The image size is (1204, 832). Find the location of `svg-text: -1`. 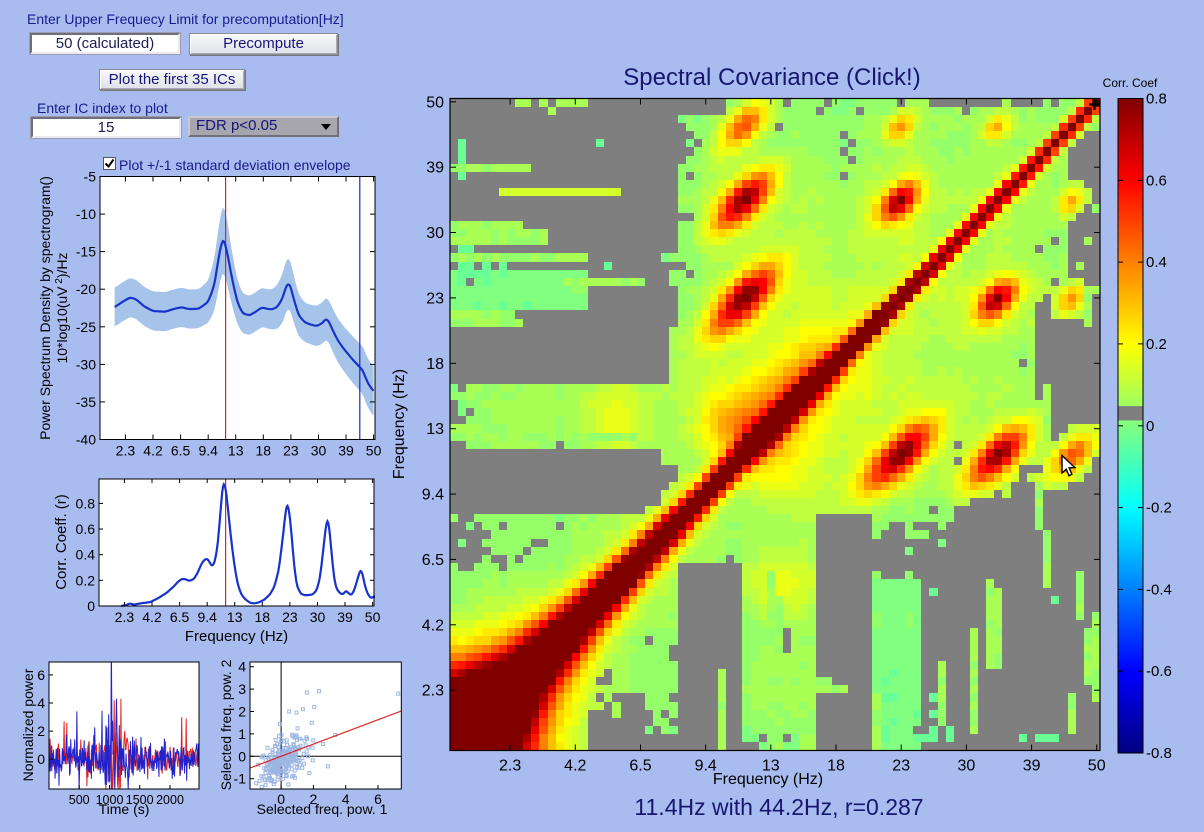

svg-text: -1 is located at coordinates (240, 779).